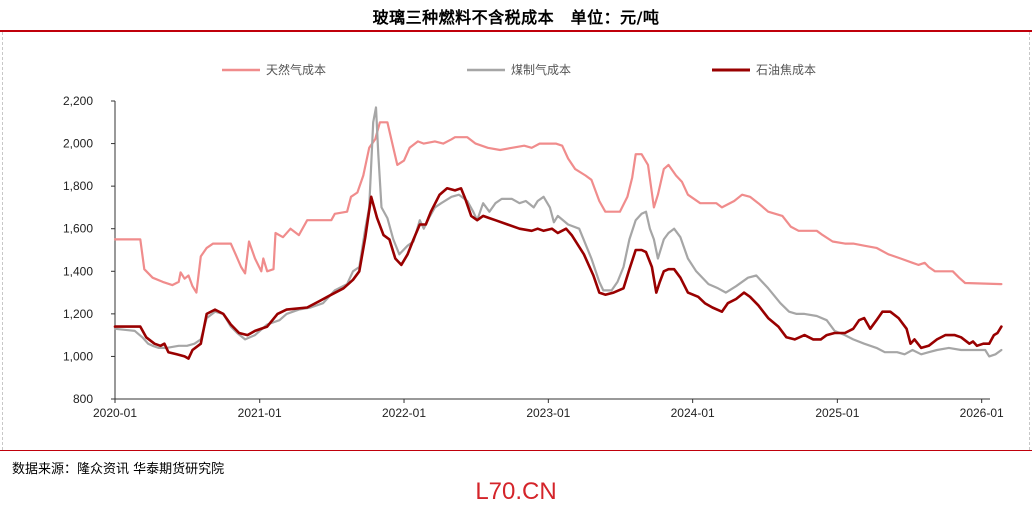 This screenshot has height=512, width=1032. What do you see at coordinates (837, 413) in the screenshot?
I see `x-tick-label: 2025-01` at bounding box center [837, 413].